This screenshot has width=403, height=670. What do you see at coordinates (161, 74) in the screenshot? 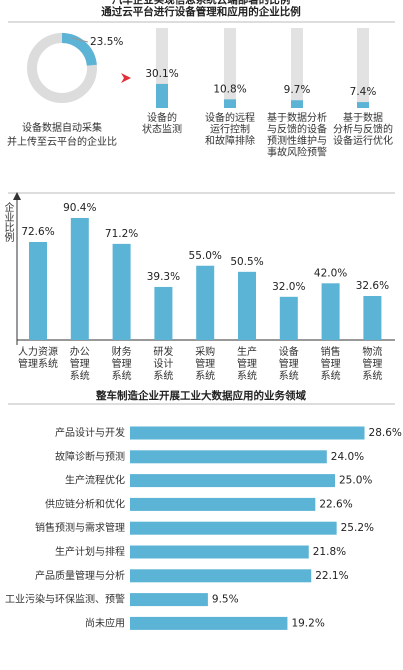
I see `value-label: 30.1%` at bounding box center [161, 74].